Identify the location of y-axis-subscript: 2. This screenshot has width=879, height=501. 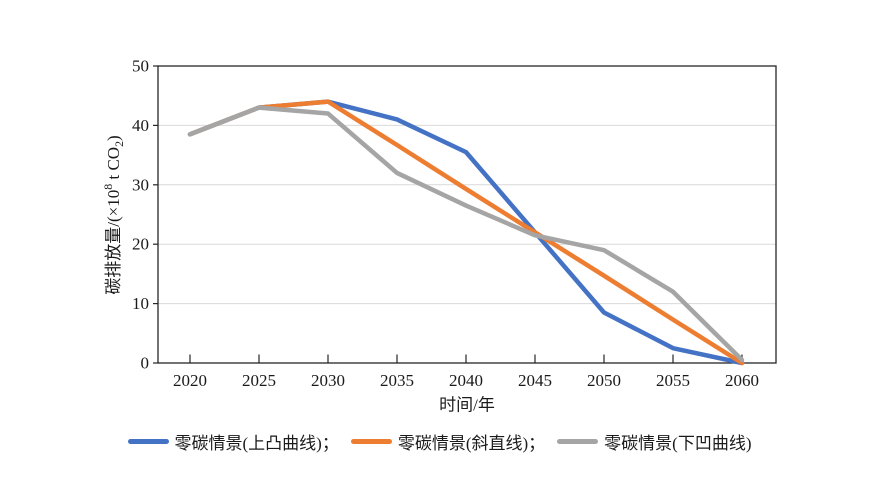
(119, 143).